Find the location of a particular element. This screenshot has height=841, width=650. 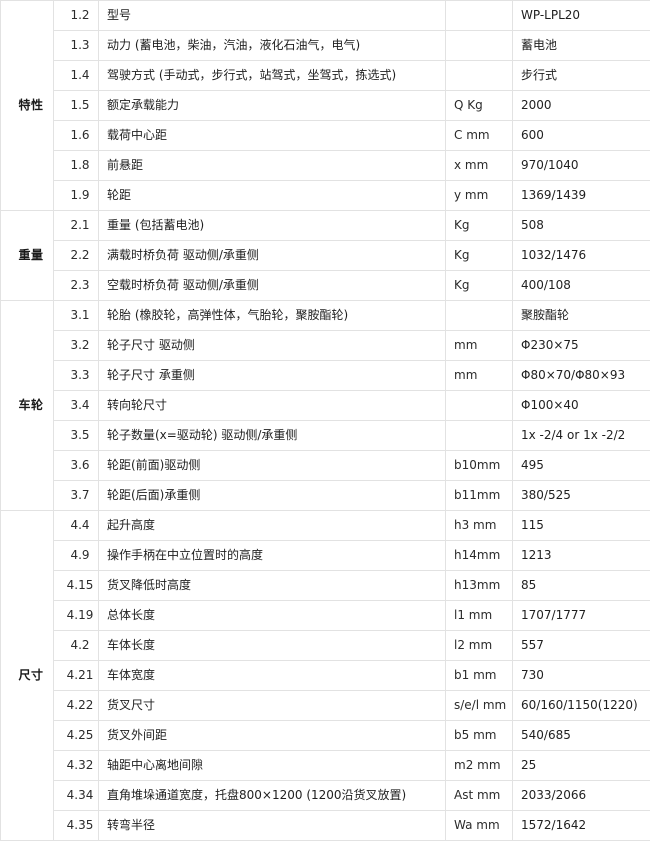

row-code: 3.2 is located at coordinates (76, 346).